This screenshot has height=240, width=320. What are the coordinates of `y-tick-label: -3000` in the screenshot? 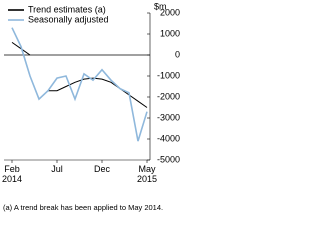 It's located at (168, 117).